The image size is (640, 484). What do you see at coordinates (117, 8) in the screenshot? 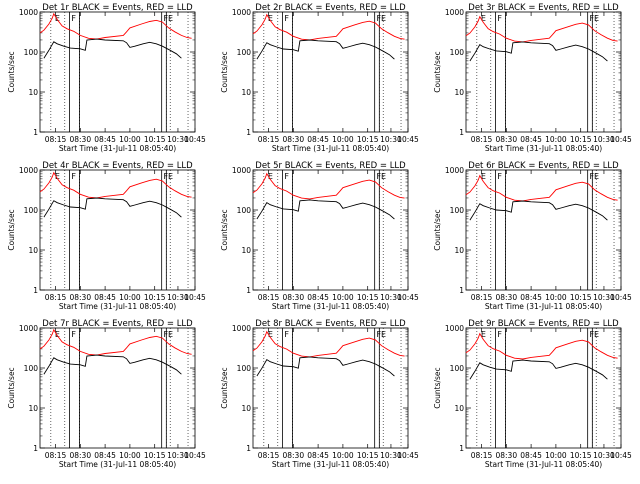
I see `panel-title: Det 1r BLACK = Events, RED = LLD` at bounding box center [117, 8].